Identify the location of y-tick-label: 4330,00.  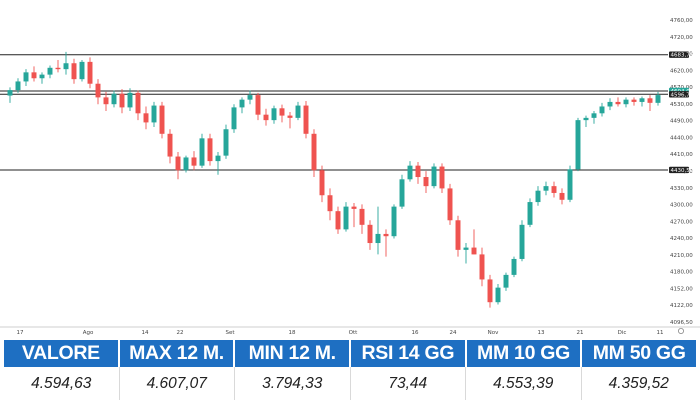
(681, 189).